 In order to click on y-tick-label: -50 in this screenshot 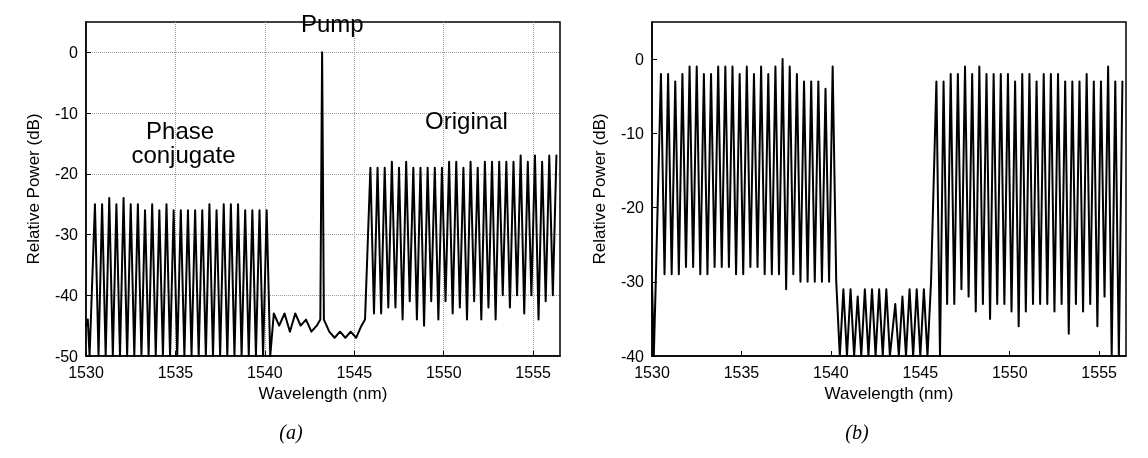, I will do `click(66, 356)`.